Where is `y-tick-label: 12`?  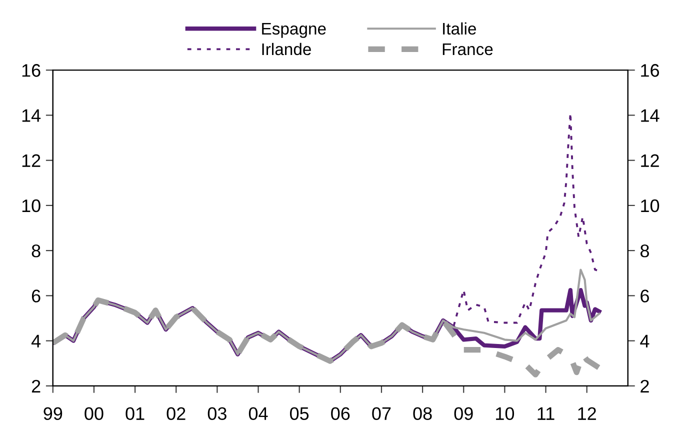 y-tick-label: 12 is located at coordinates (31, 160).